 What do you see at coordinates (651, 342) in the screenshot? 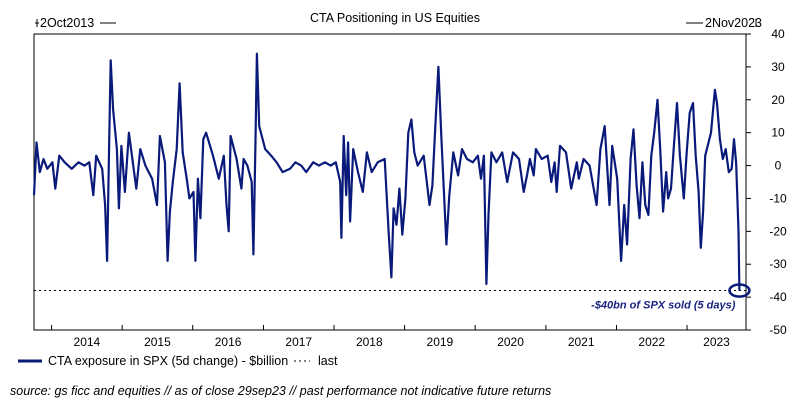
I see `x-tick-label: 2022` at bounding box center [651, 342].